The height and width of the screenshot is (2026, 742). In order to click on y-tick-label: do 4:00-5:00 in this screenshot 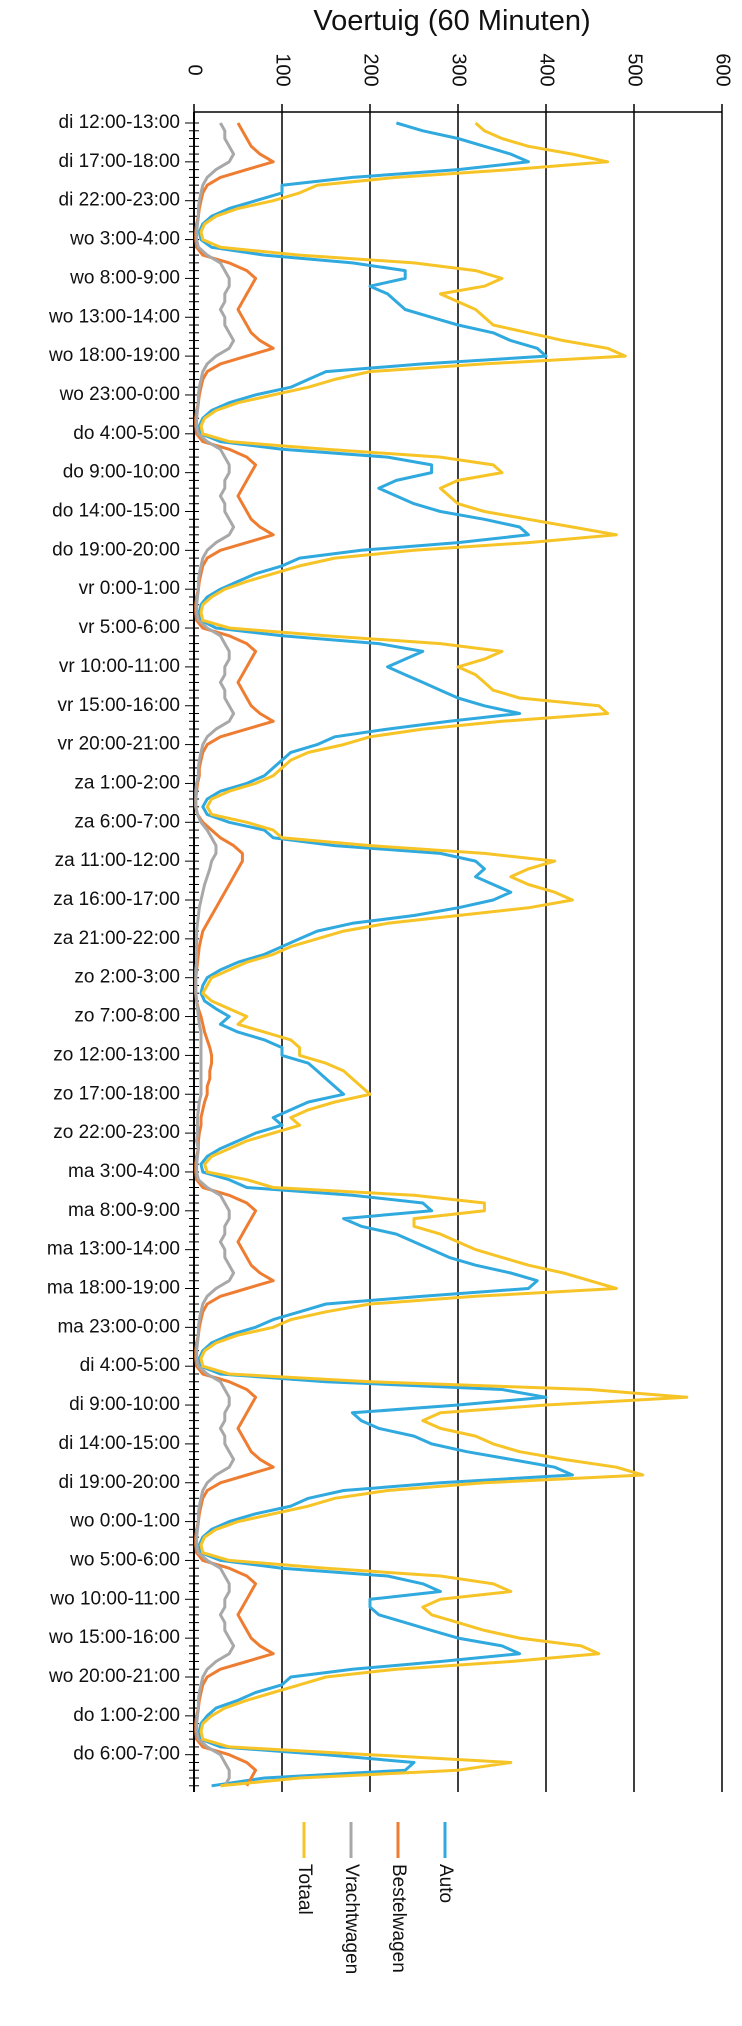, I will do `click(126, 433)`.